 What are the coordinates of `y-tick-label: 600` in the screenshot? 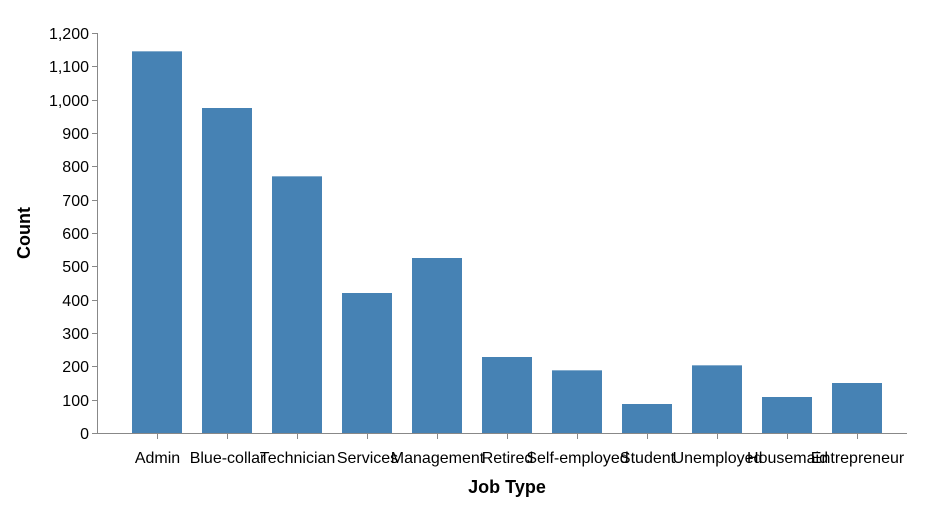 It's located at (75, 234).